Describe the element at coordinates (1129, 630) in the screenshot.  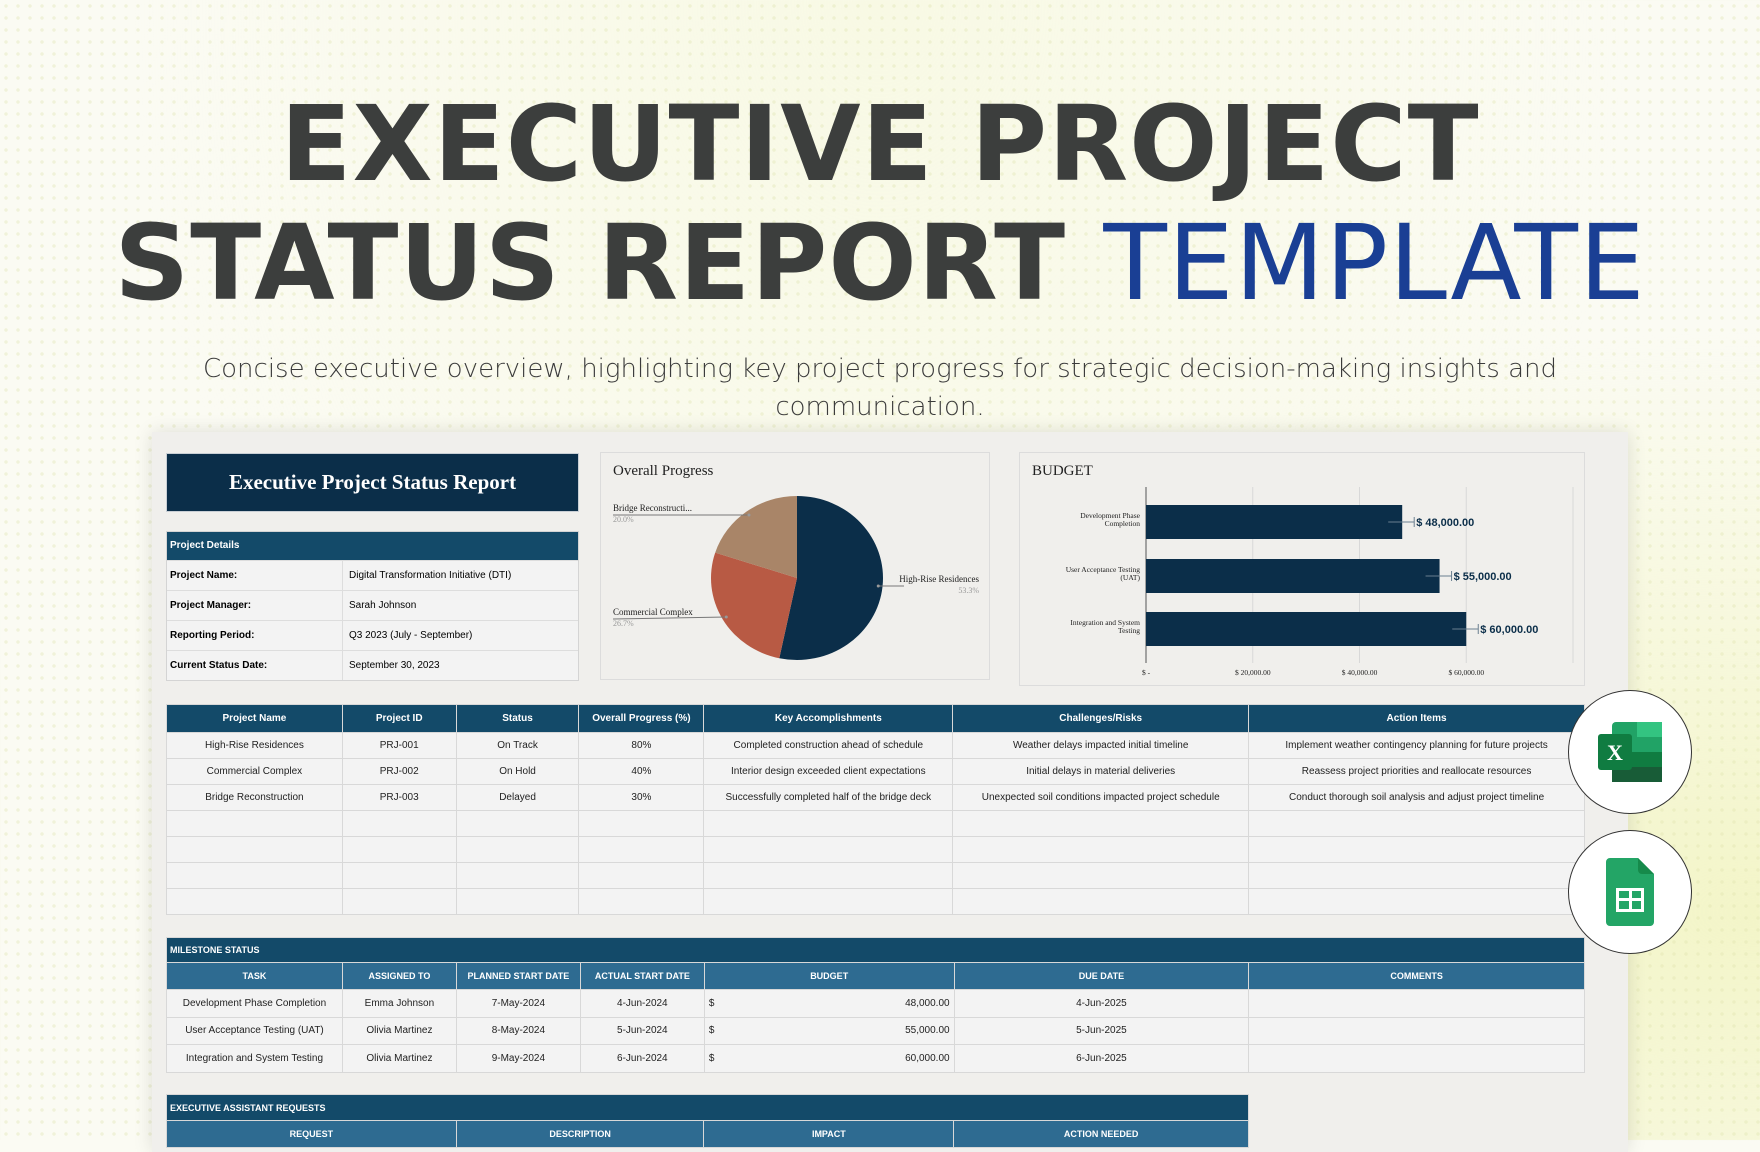
I see `bar-category-label: Testing` at that location.